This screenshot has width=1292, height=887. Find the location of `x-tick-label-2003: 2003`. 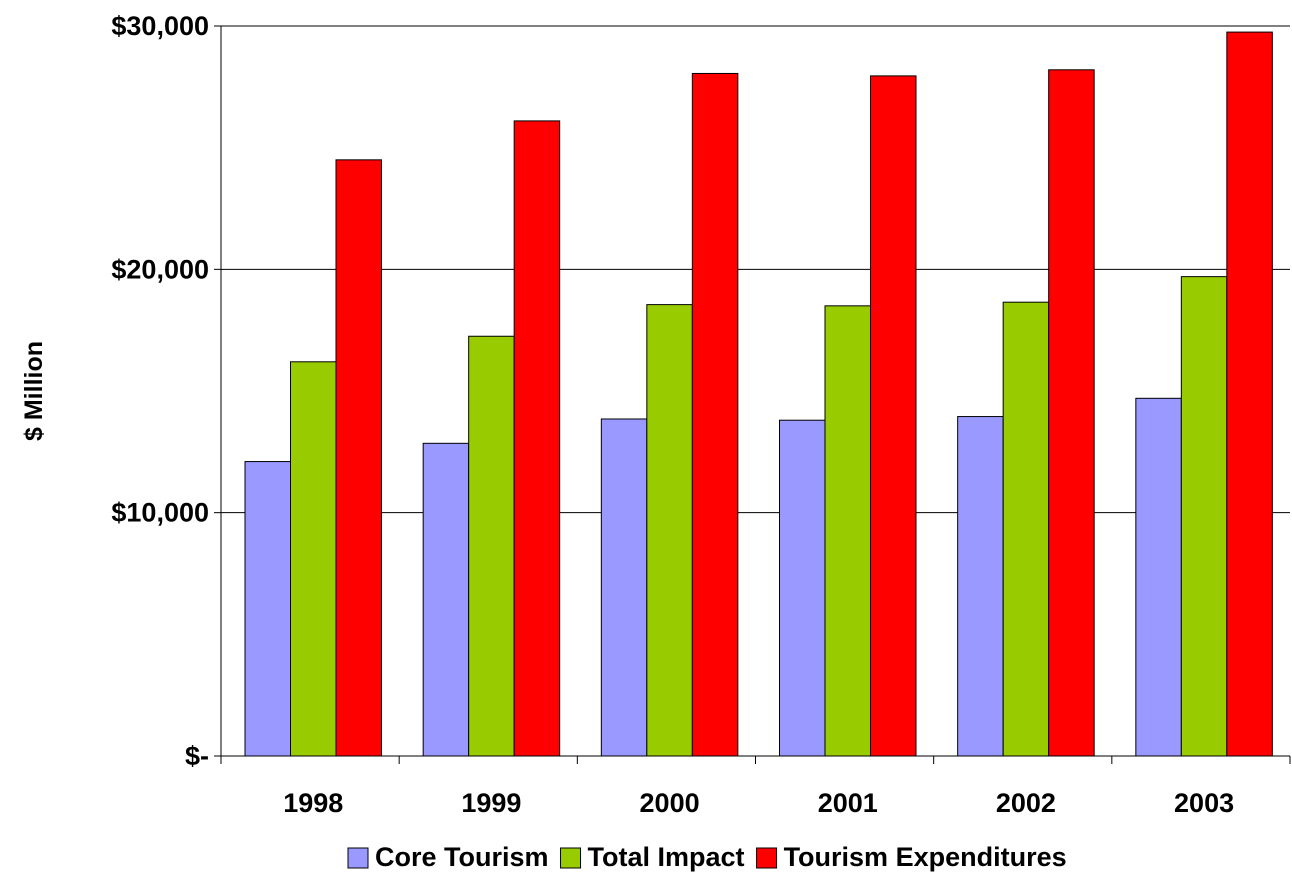

x-tick-label-2003: 2003 is located at coordinates (1204, 803).